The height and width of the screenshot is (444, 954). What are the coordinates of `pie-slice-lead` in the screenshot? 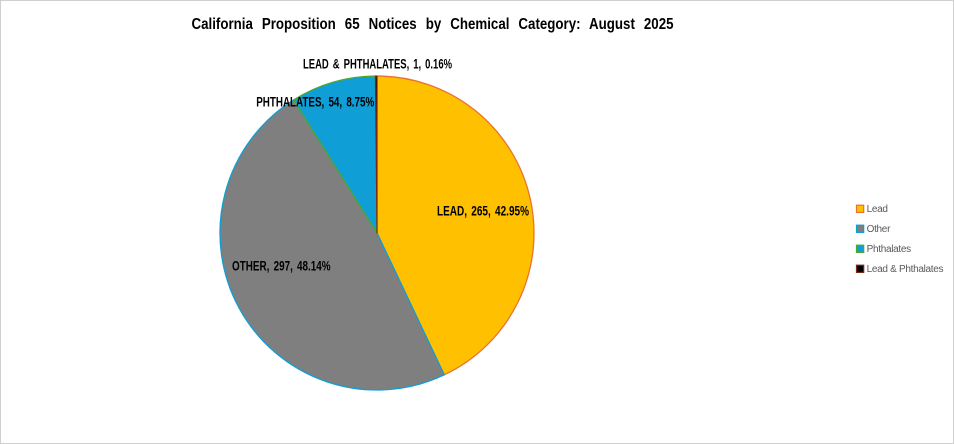 It's located at (455, 225).